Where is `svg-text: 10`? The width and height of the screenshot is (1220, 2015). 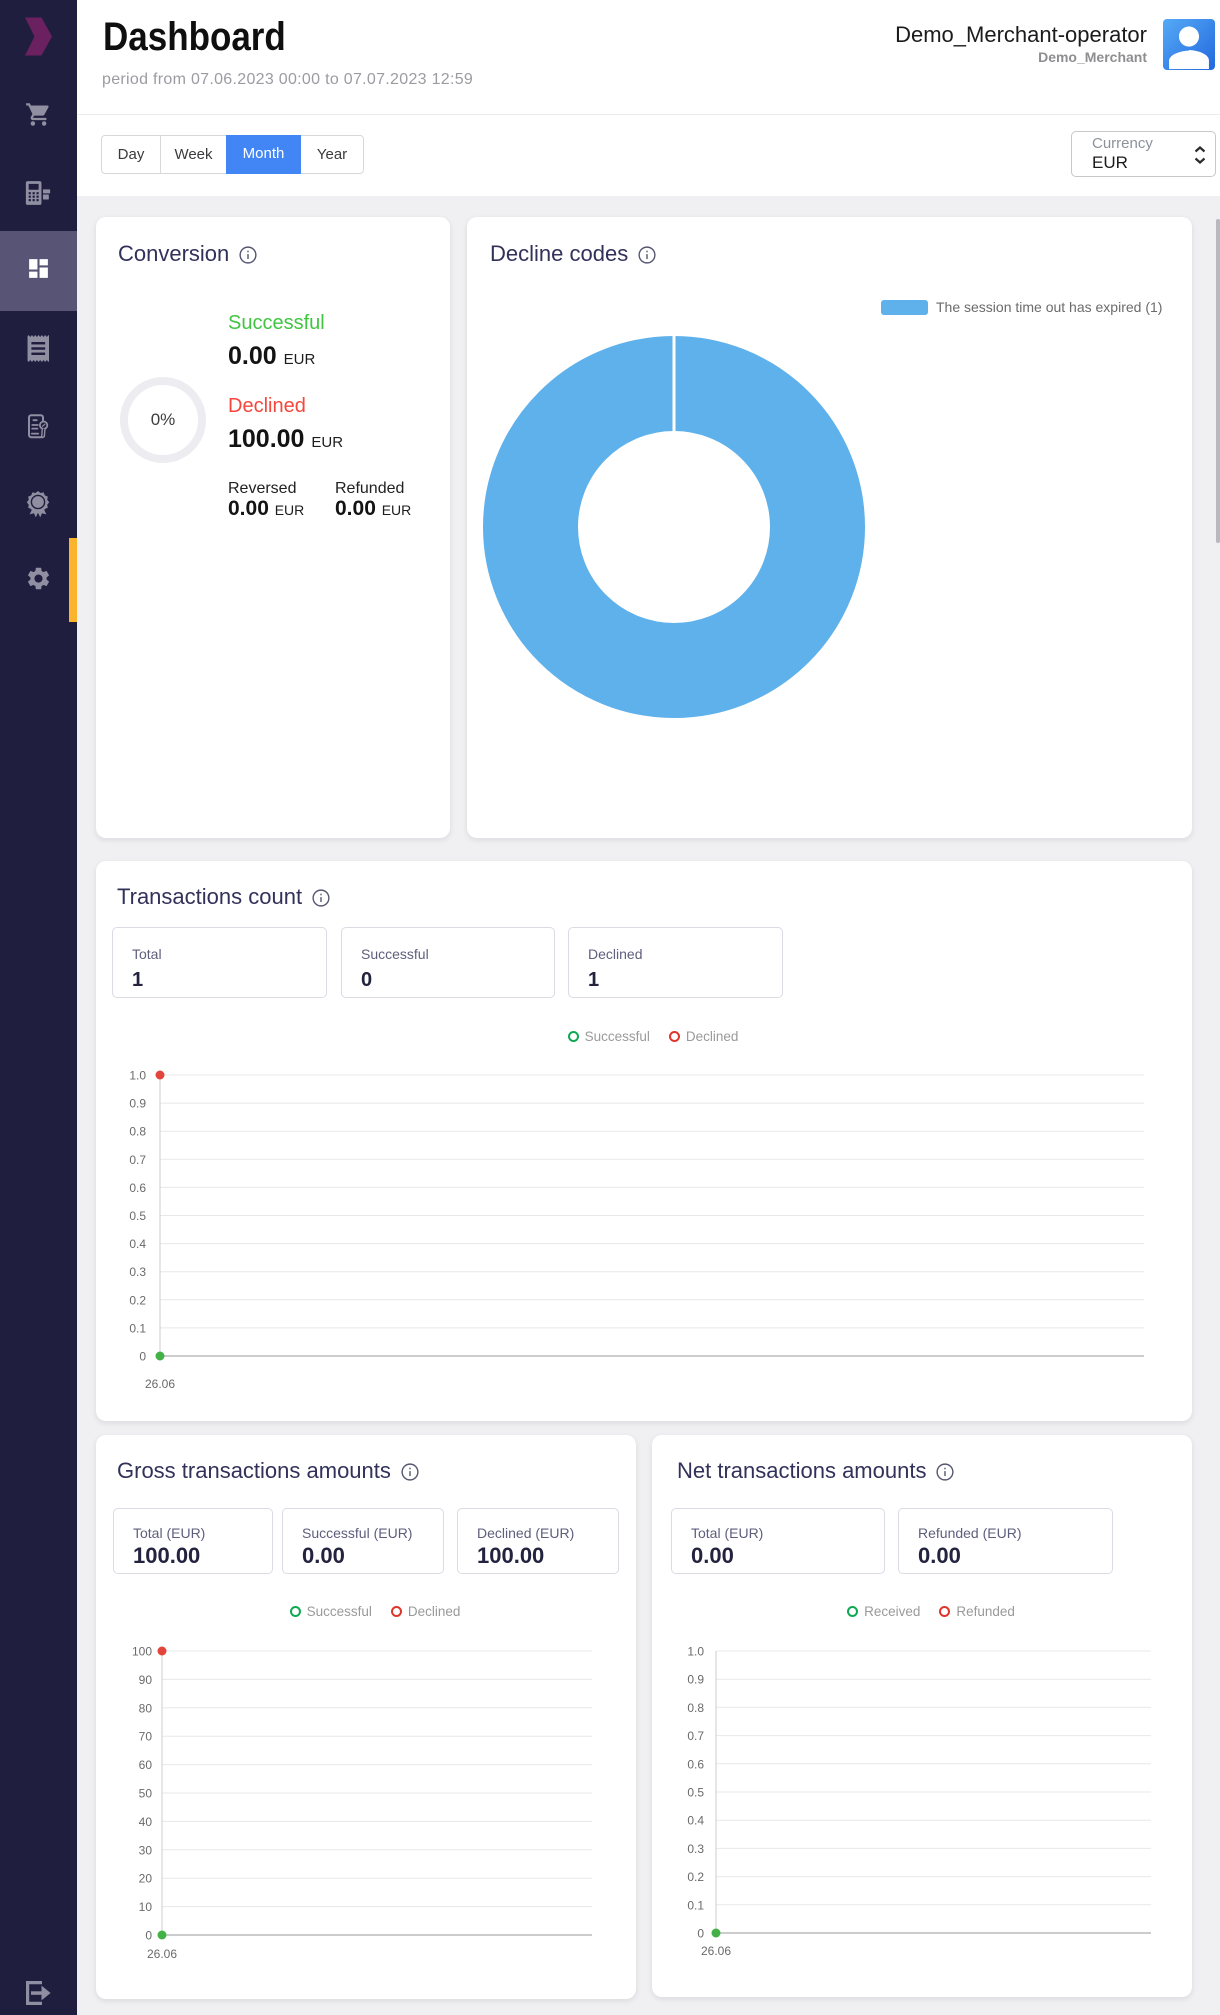
svg-text: 10 is located at coordinates (146, 1907).